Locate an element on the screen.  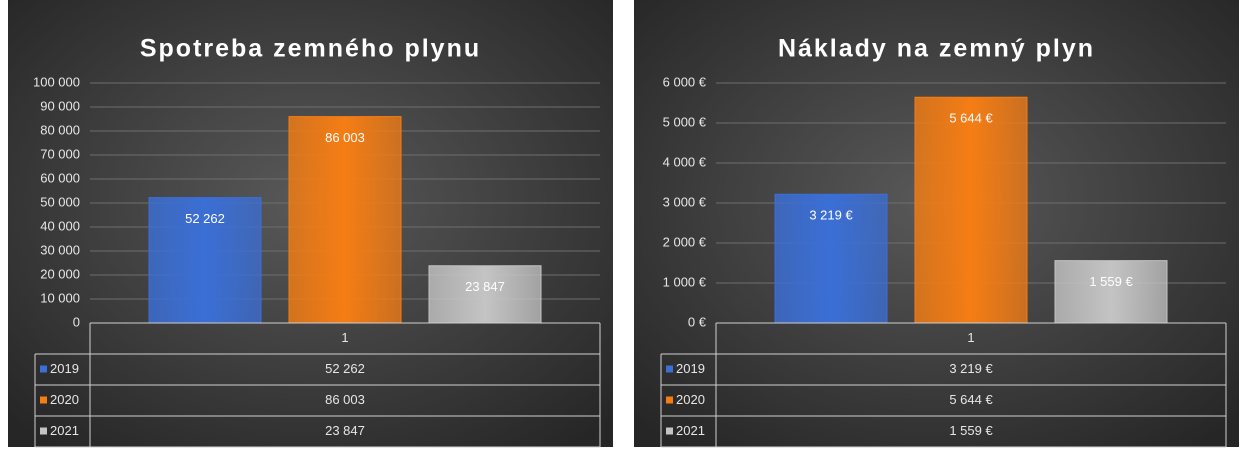
y-tick-label: 80 000 is located at coordinates (60, 129).